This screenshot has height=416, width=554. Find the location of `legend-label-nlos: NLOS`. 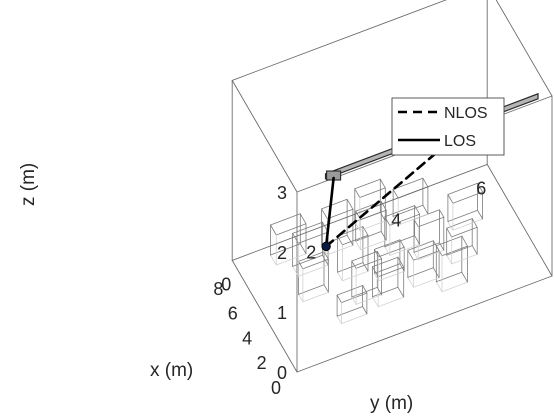

legend-label-nlos: NLOS is located at coordinates (466, 113).